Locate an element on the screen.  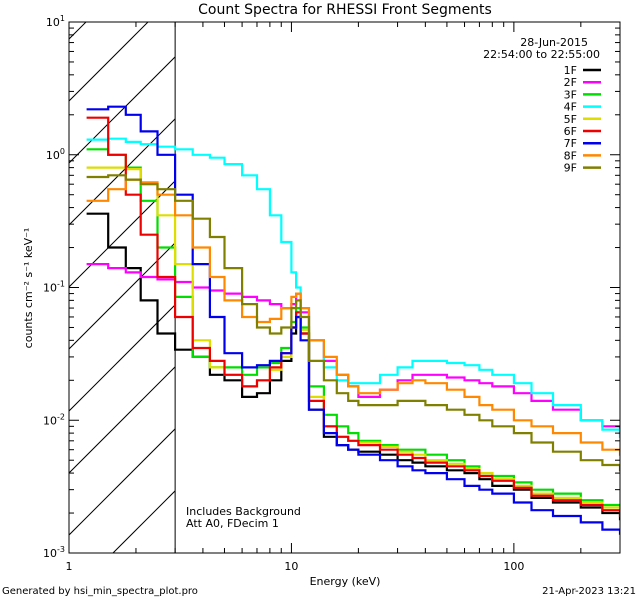
x-tick-label: 100 is located at coordinates (513, 566).